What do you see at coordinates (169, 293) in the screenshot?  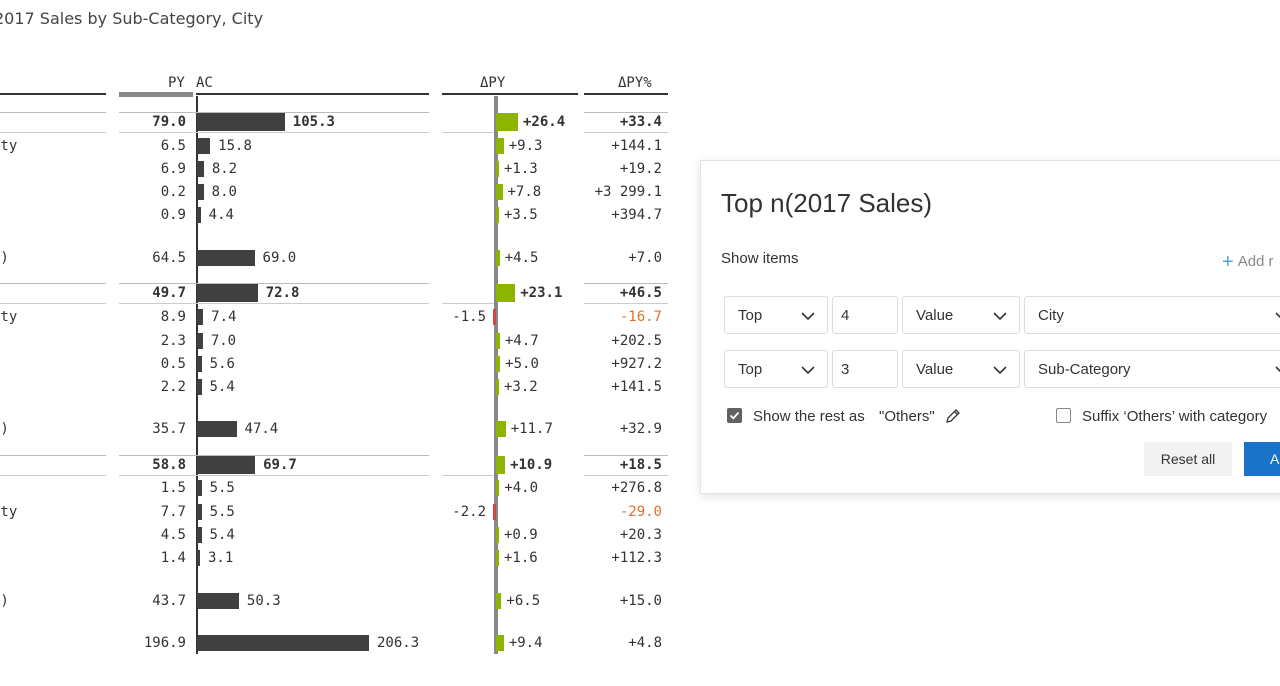 I see `py-value: 49.7` at bounding box center [169, 293].